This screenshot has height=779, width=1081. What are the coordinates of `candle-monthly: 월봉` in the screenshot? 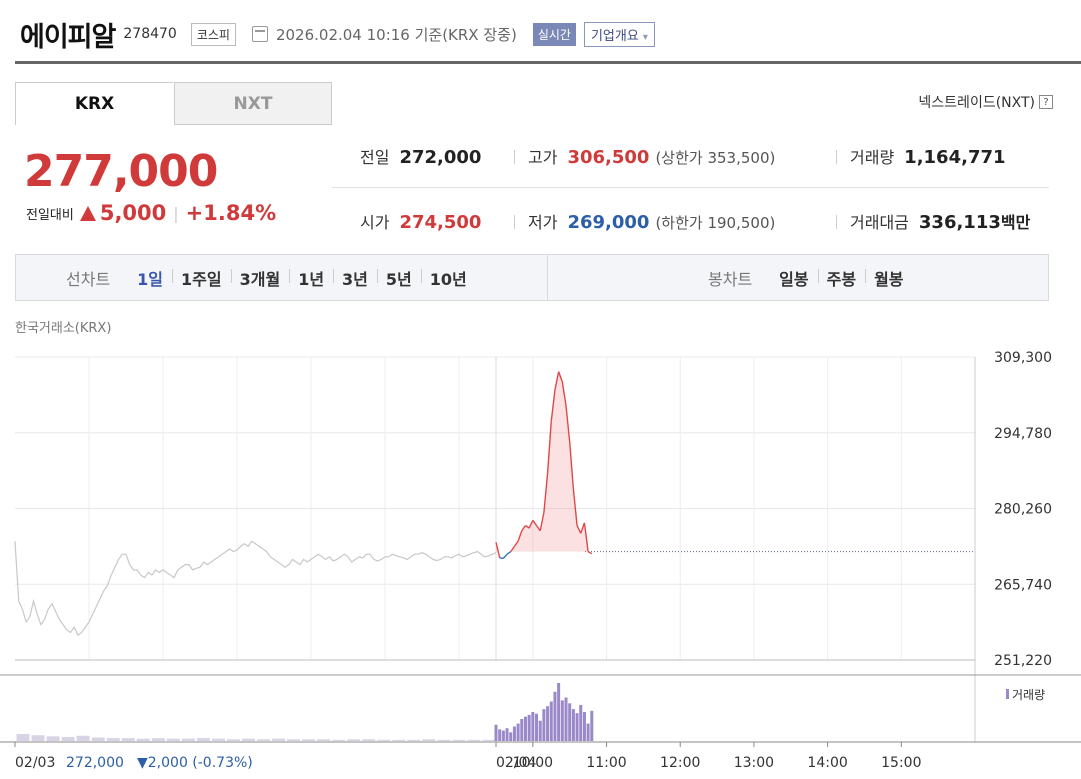 It's located at (888, 278).